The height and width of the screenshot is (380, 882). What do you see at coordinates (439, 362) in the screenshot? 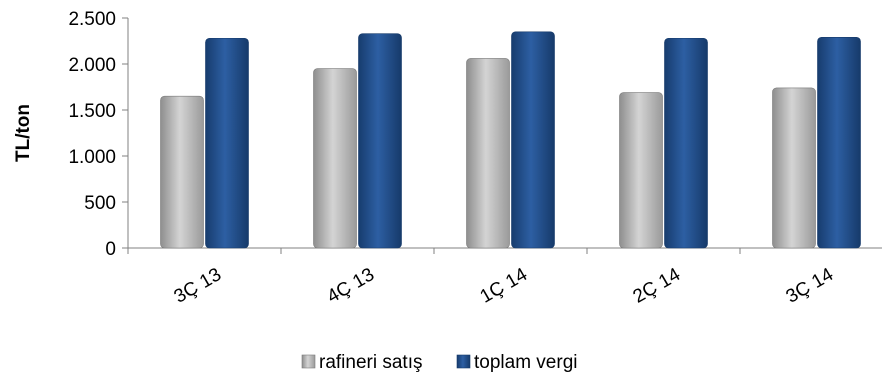
I see `legend: rafineri satış toplam vergi` at bounding box center [439, 362].